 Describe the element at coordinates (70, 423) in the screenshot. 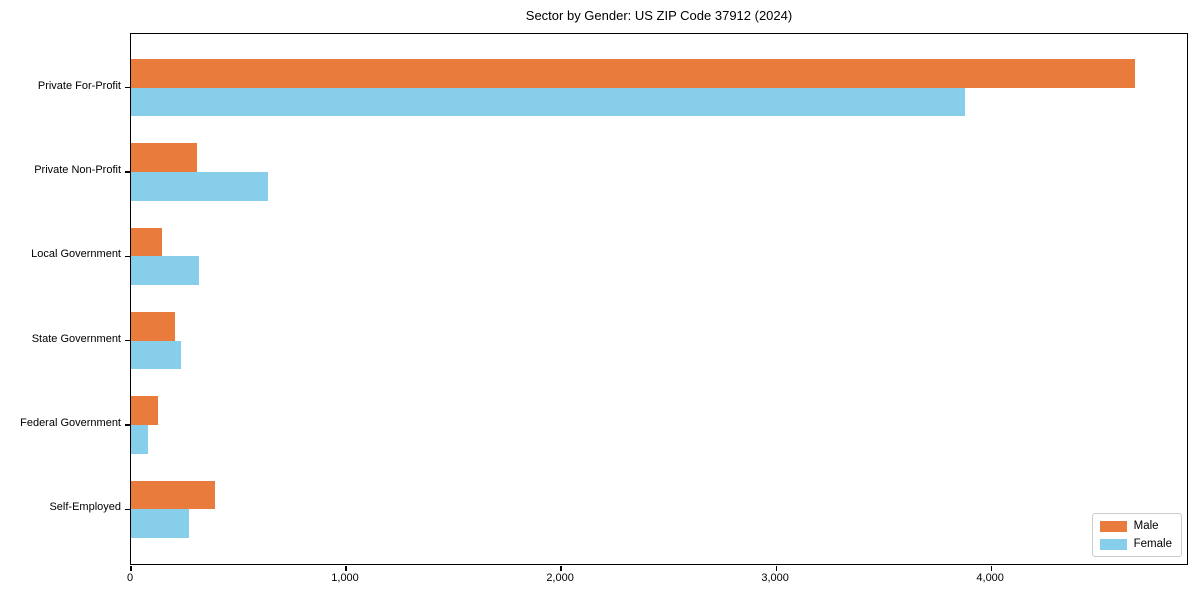

I see `y-tick-label: Federal Government` at that location.